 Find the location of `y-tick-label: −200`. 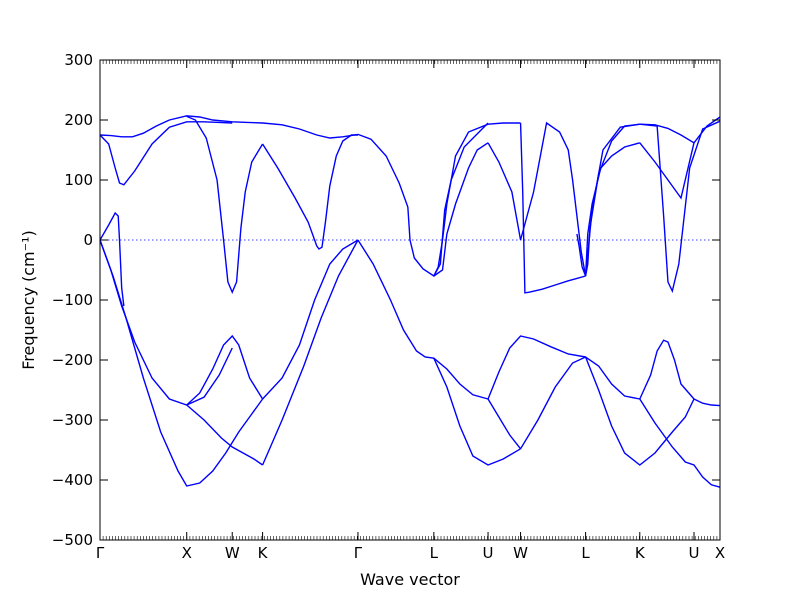

y-tick-label: −200 is located at coordinates (72, 360).